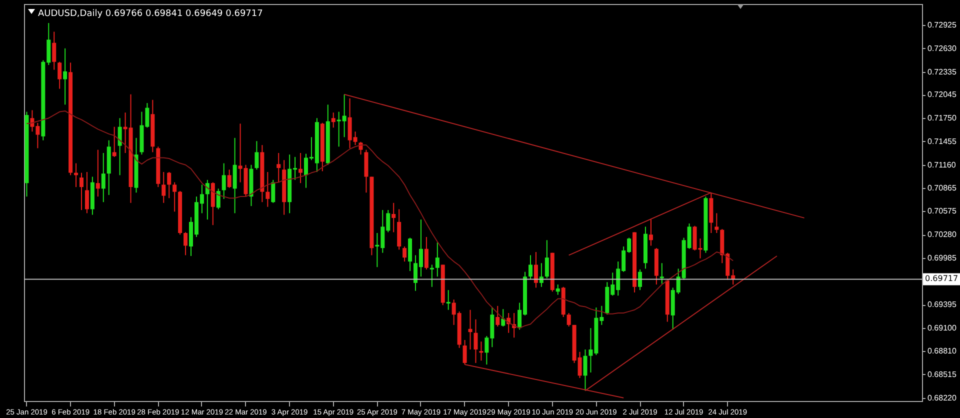  I want to click on y-tick-label: 0.70280, so click(942, 235).